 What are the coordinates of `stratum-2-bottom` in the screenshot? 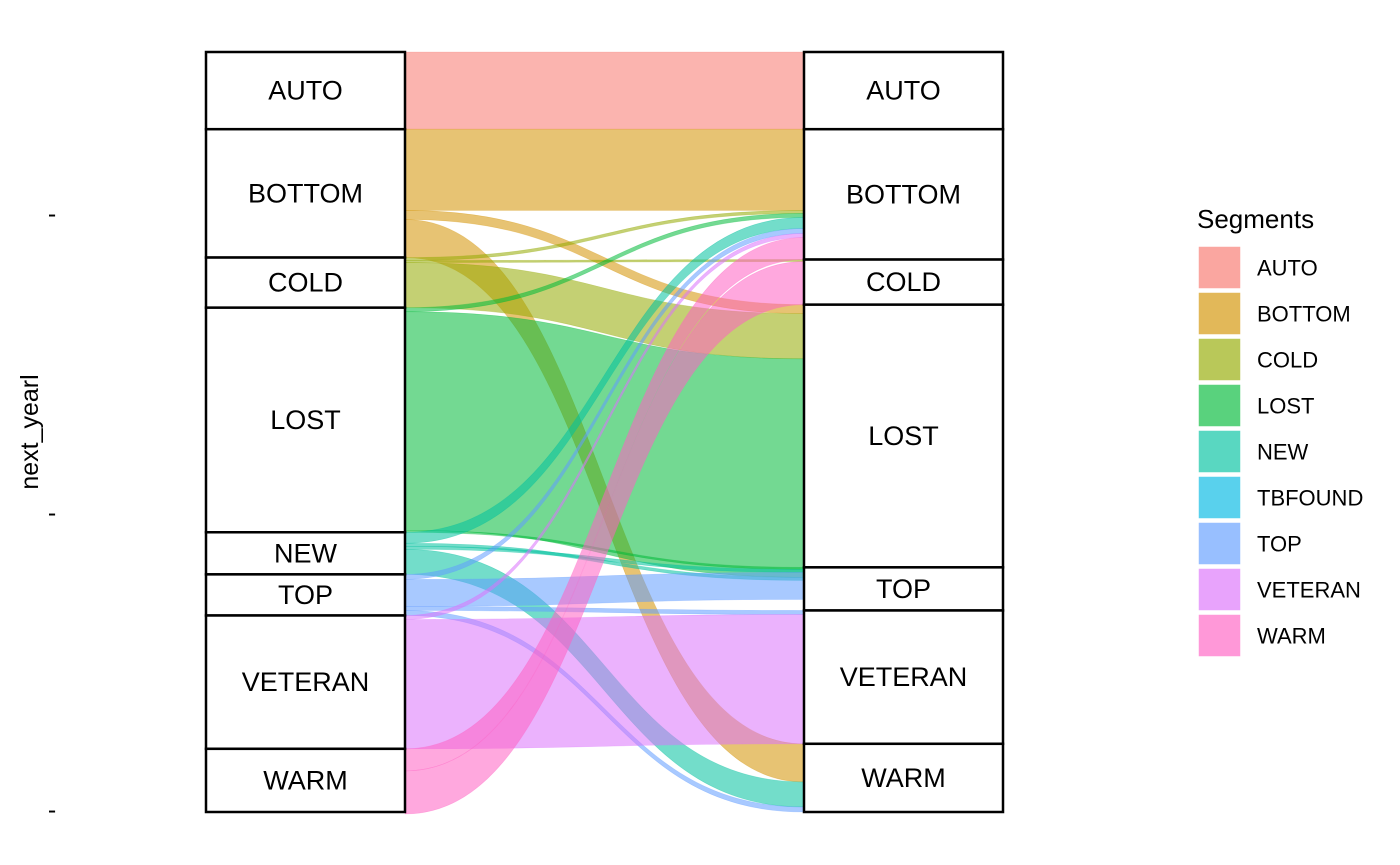 It's located at (903, 194).